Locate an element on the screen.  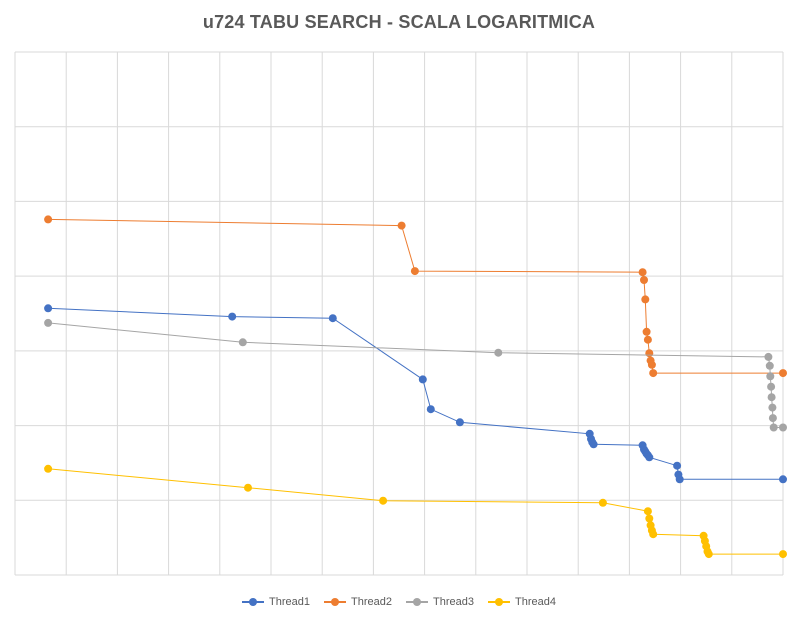
legend-item-thread2: Thread2 is located at coordinates (358, 602).